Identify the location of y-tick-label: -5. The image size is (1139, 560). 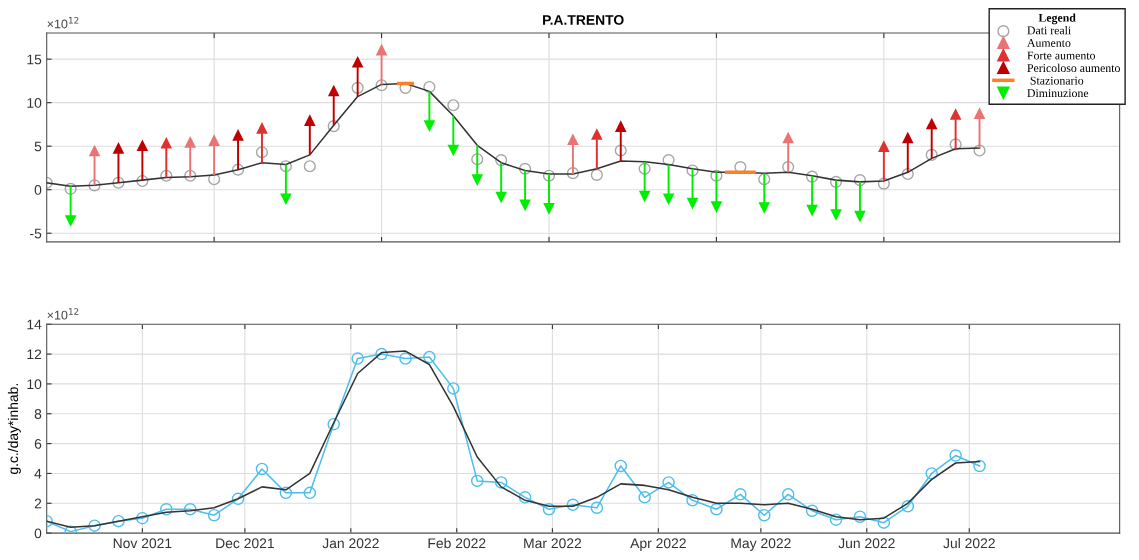
(36, 233).